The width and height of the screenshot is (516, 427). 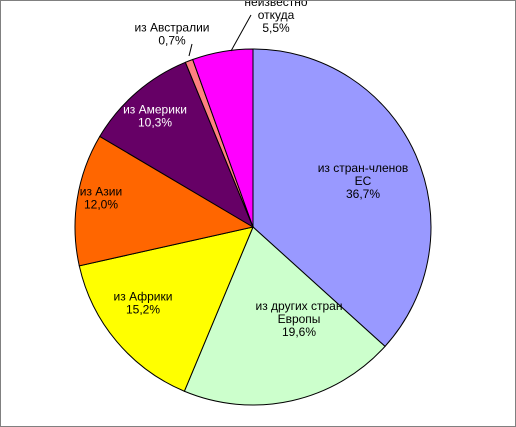 What do you see at coordinates (363, 194) in the screenshot?
I see `slice-percent-0: 36,7%` at bounding box center [363, 194].